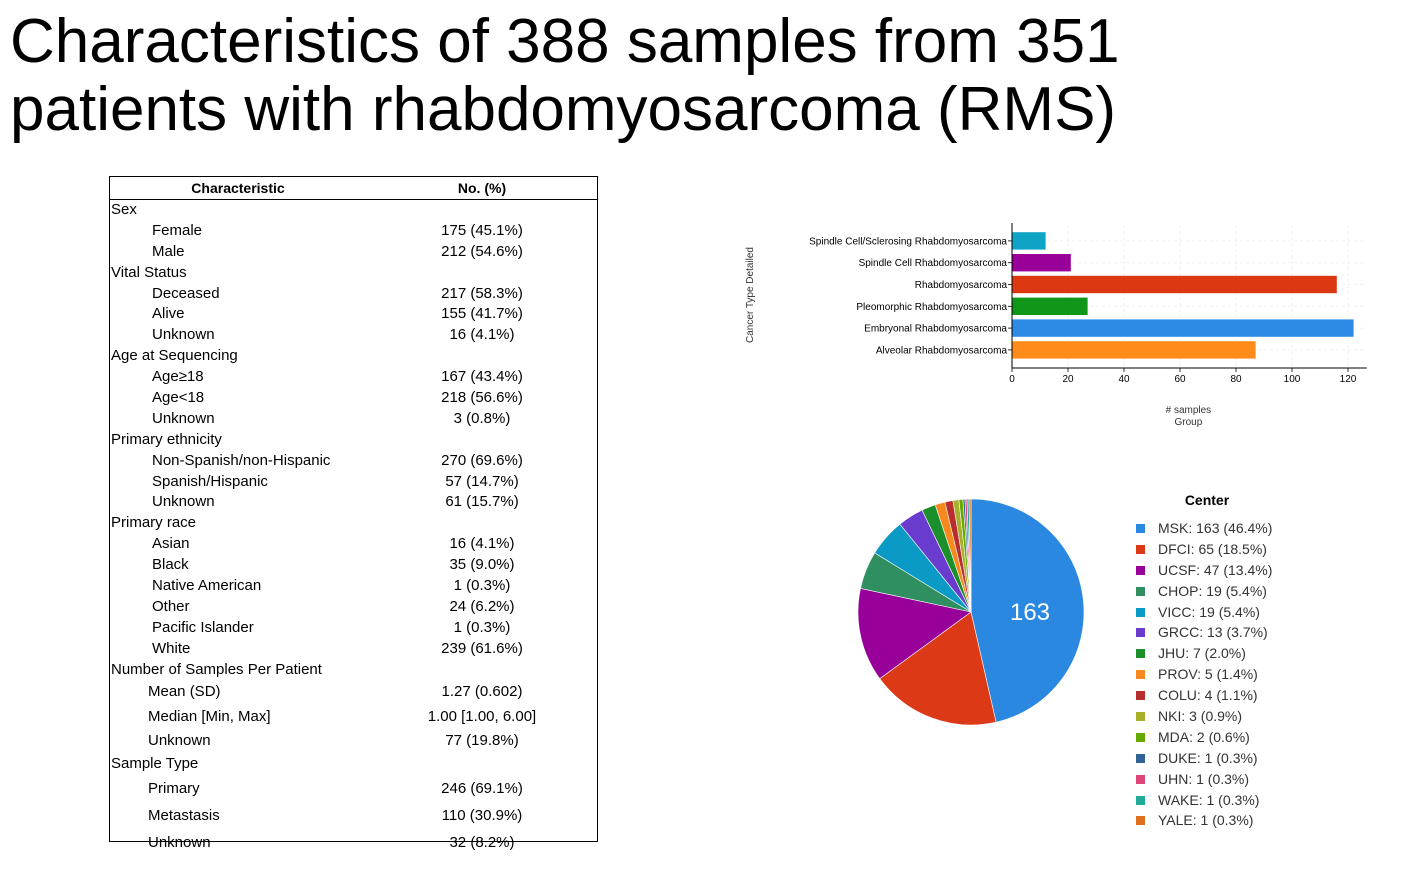 Image resolution: width=1426 pixels, height=878 pixels. What do you see at coordinates (1200, 716) in the screenshot?
I see `legend-label: NKI: 3 (0.9%)` at bounding box center [1200, 716].